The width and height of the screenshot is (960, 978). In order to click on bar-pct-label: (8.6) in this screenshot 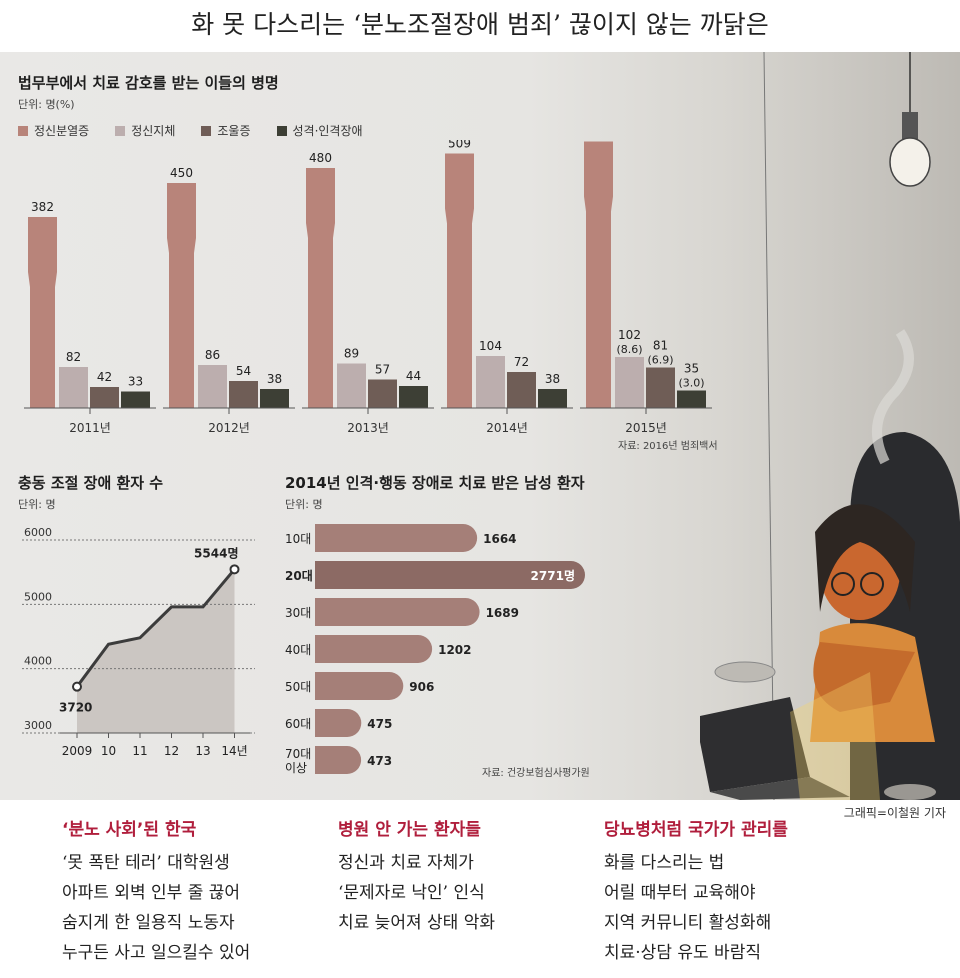, I will do `click(629, 349)`.